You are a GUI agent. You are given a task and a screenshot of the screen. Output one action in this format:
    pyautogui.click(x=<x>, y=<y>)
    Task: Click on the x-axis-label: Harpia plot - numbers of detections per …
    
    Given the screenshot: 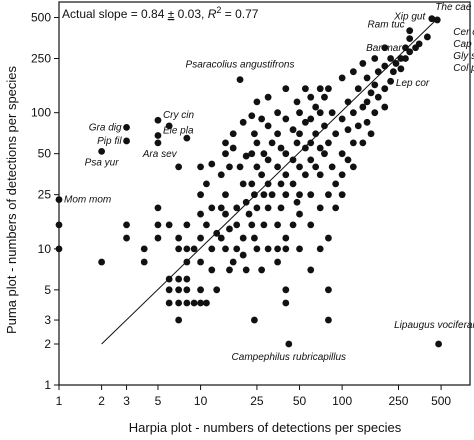 What is the action you would take?
    pyautogui.click(x=265, y=427)
    